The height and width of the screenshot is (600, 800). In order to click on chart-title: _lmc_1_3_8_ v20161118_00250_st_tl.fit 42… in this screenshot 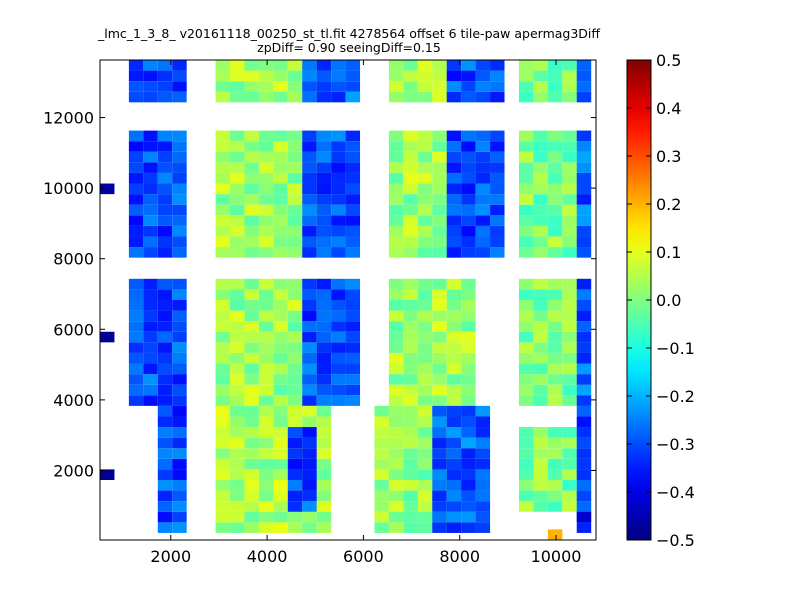, I will do `click(348, 33)`.